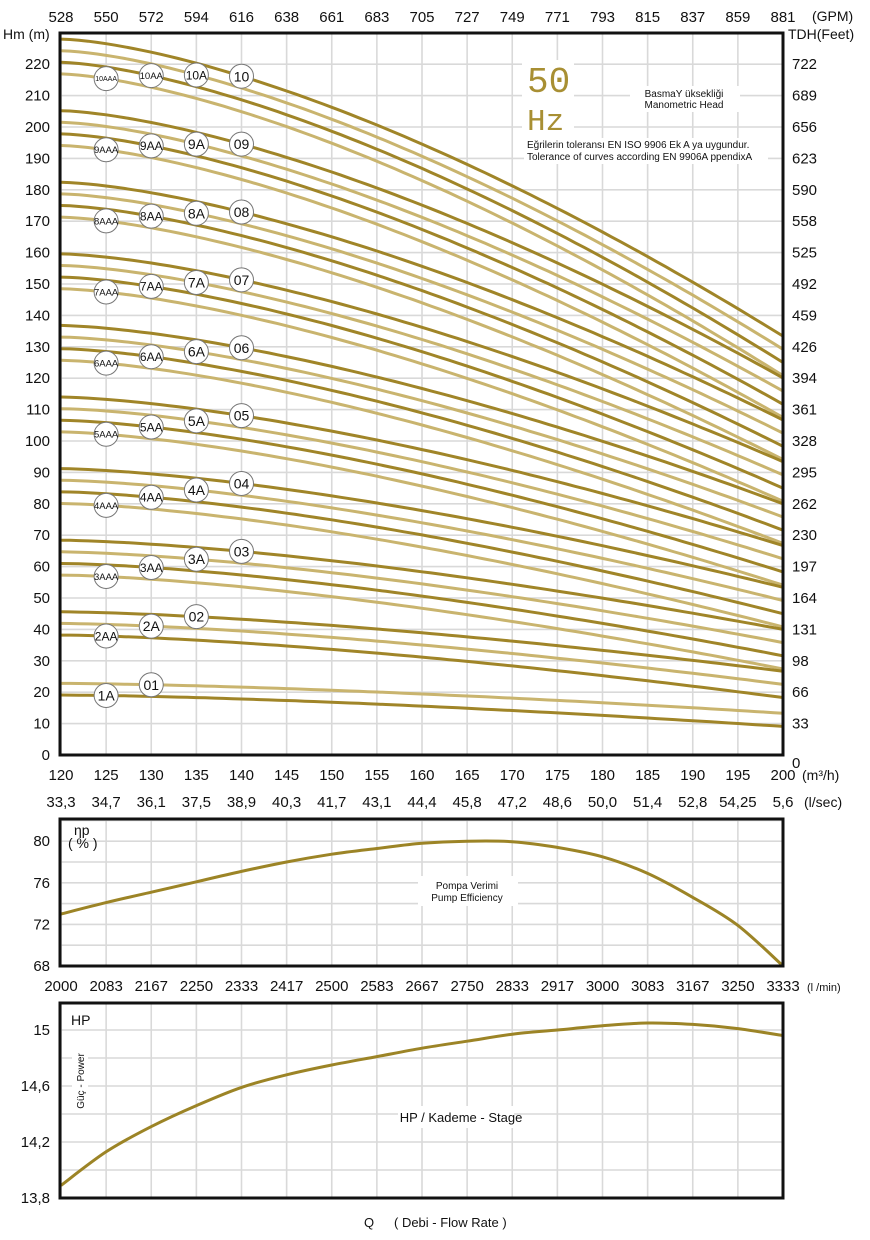 The image size is (870, 1240). Describe the element at coordinates (196, 421) in the screenshot. I see `curve-label-5A: 5A` at that location.